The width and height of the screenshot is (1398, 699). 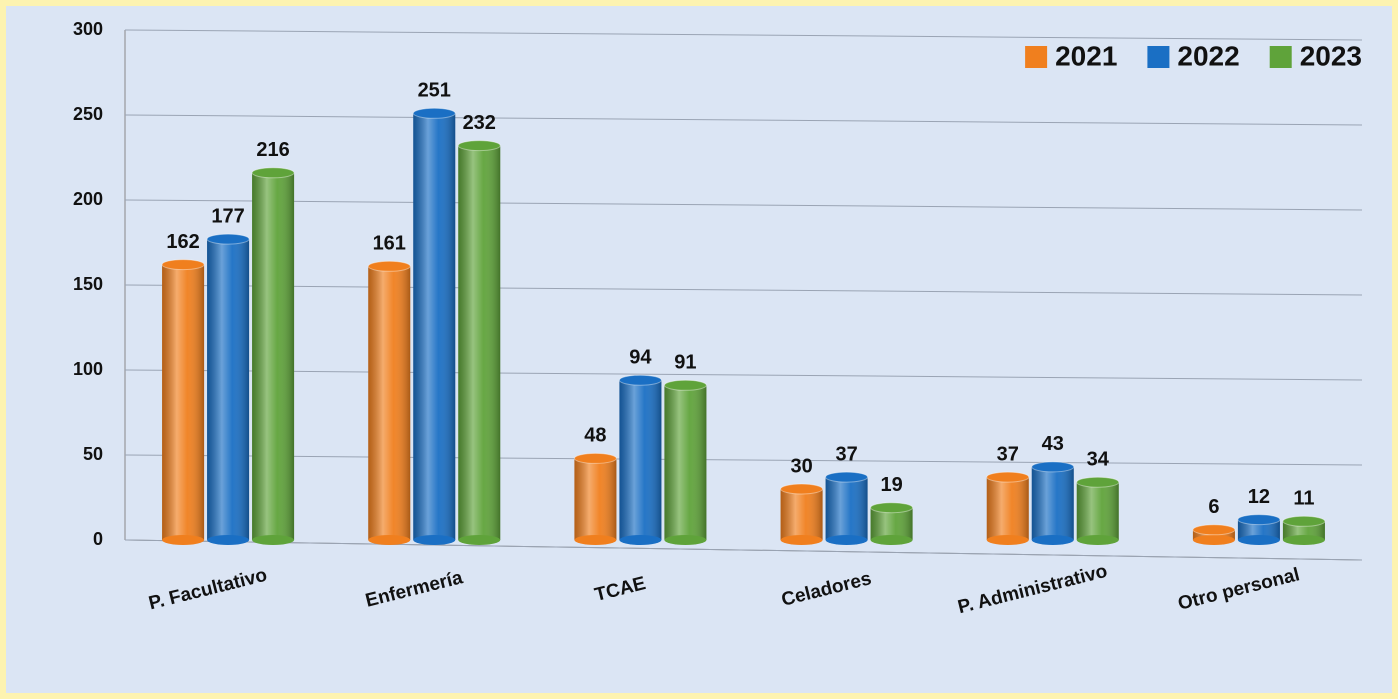 What do you see at coordinates (227, 216) in the screenshot?
I see `value-label: 177` at bounding box center [227, 216].